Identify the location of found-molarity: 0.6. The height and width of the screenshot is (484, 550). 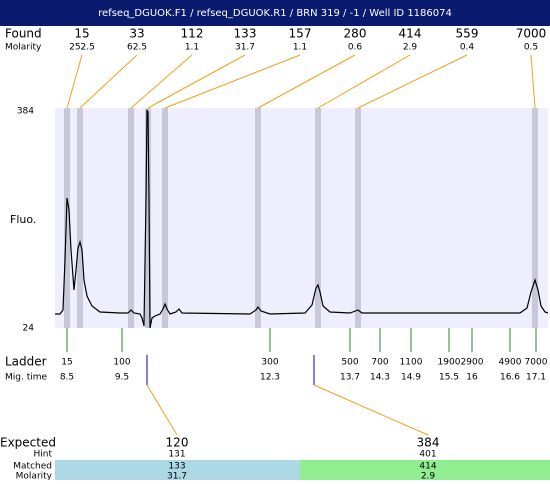
(355, 48).